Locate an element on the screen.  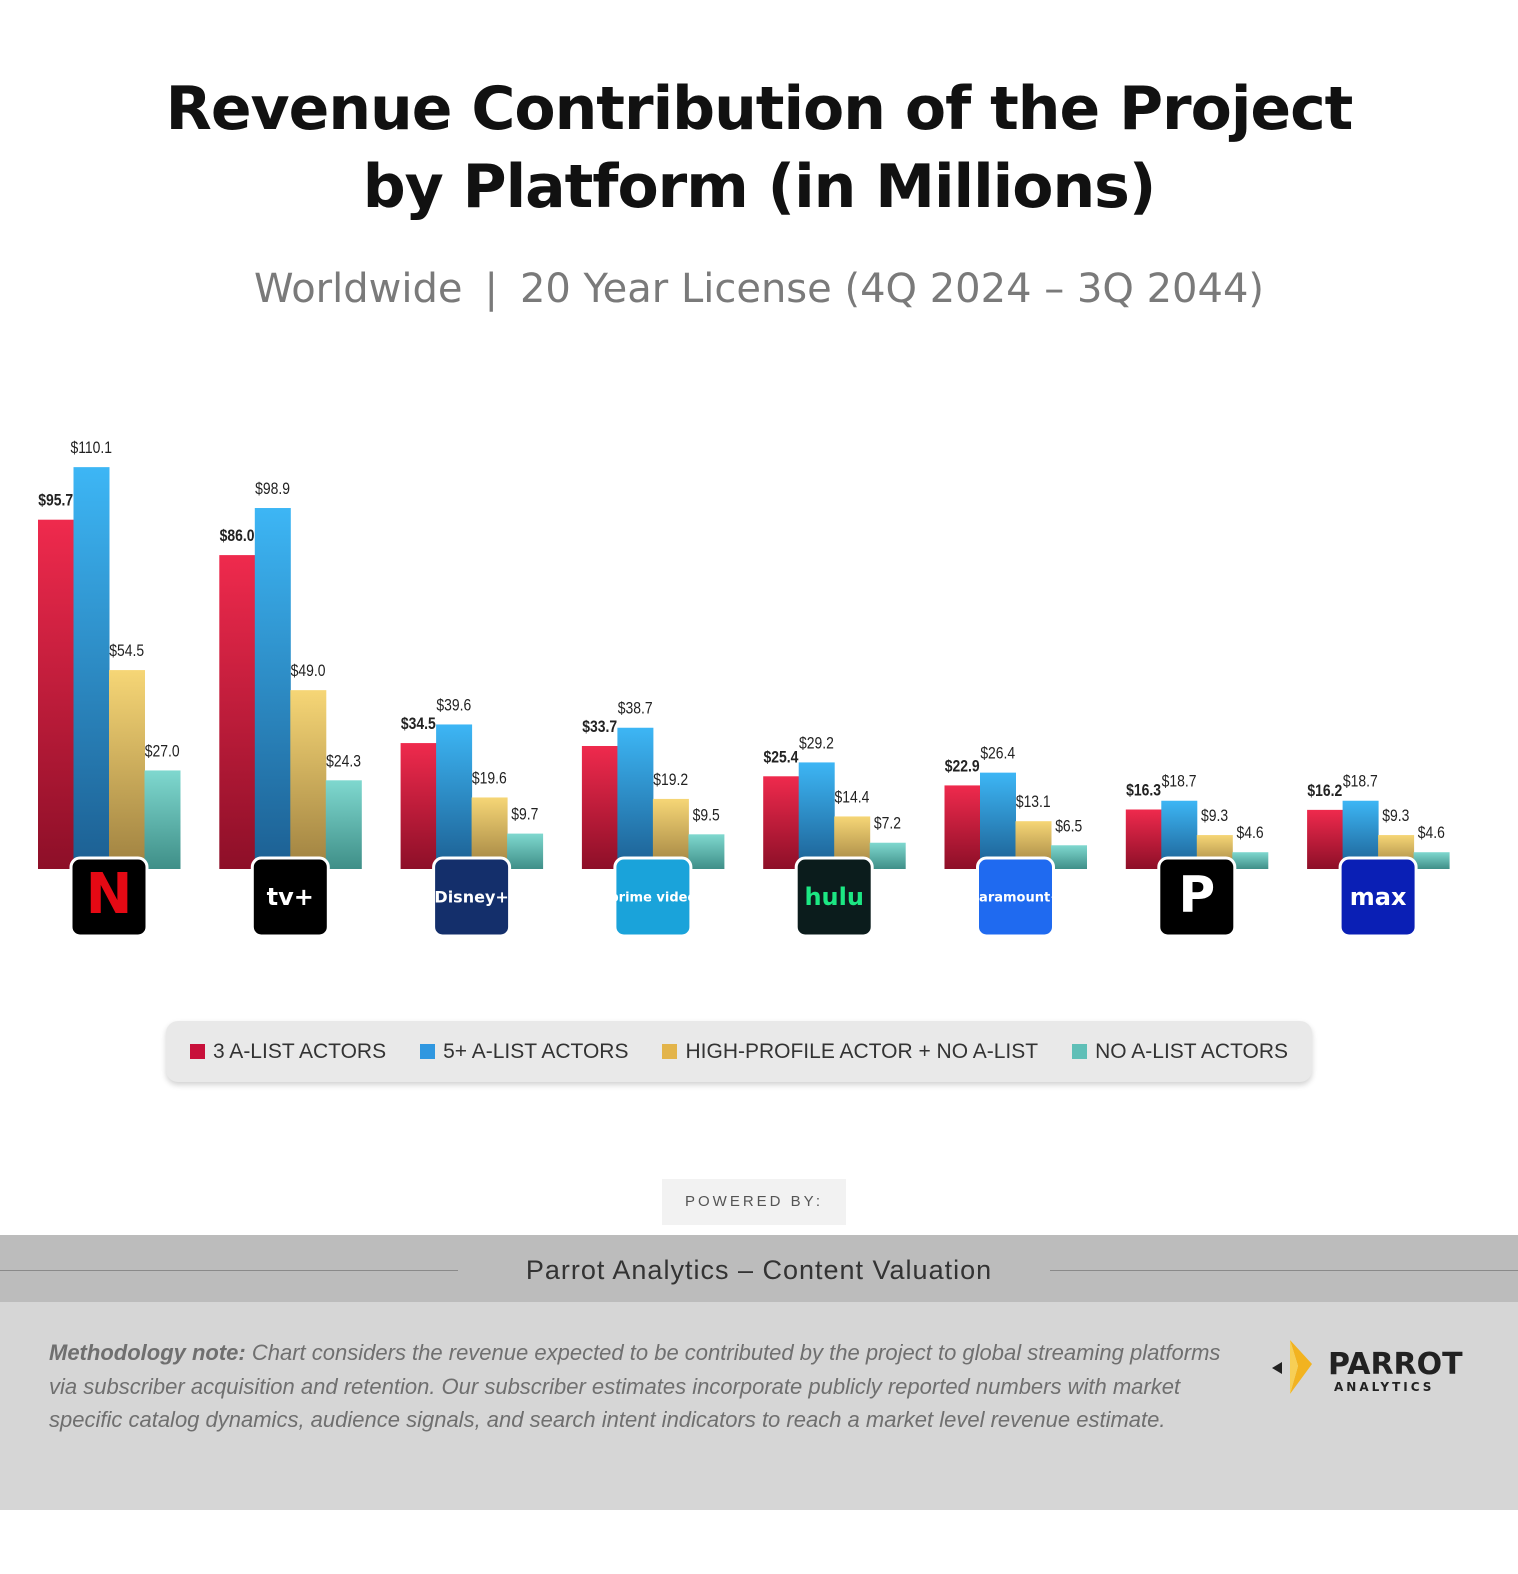
data-label: $14.4 is located at coordinates (852, 797).